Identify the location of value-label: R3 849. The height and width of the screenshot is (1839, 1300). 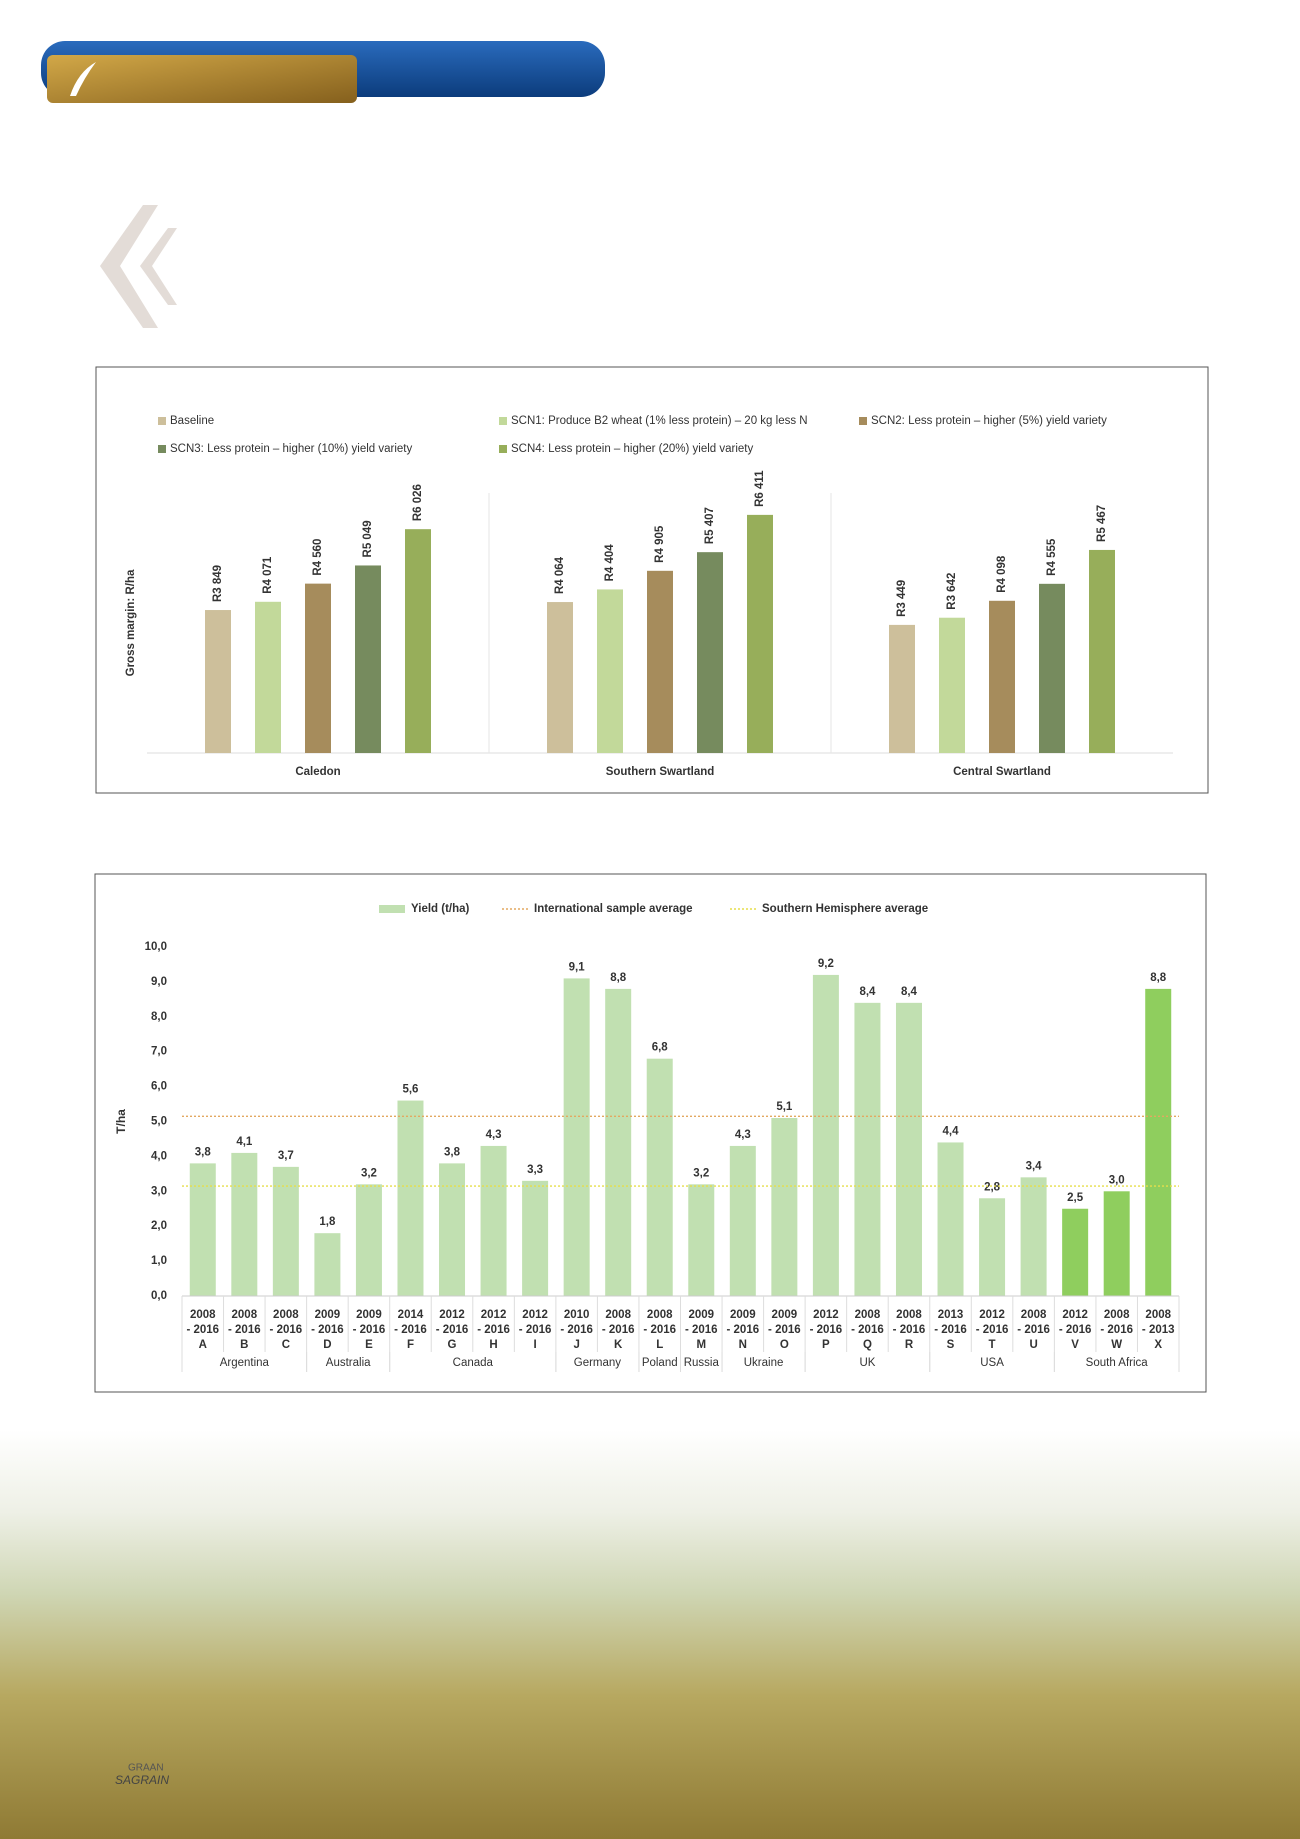
(218, 583).